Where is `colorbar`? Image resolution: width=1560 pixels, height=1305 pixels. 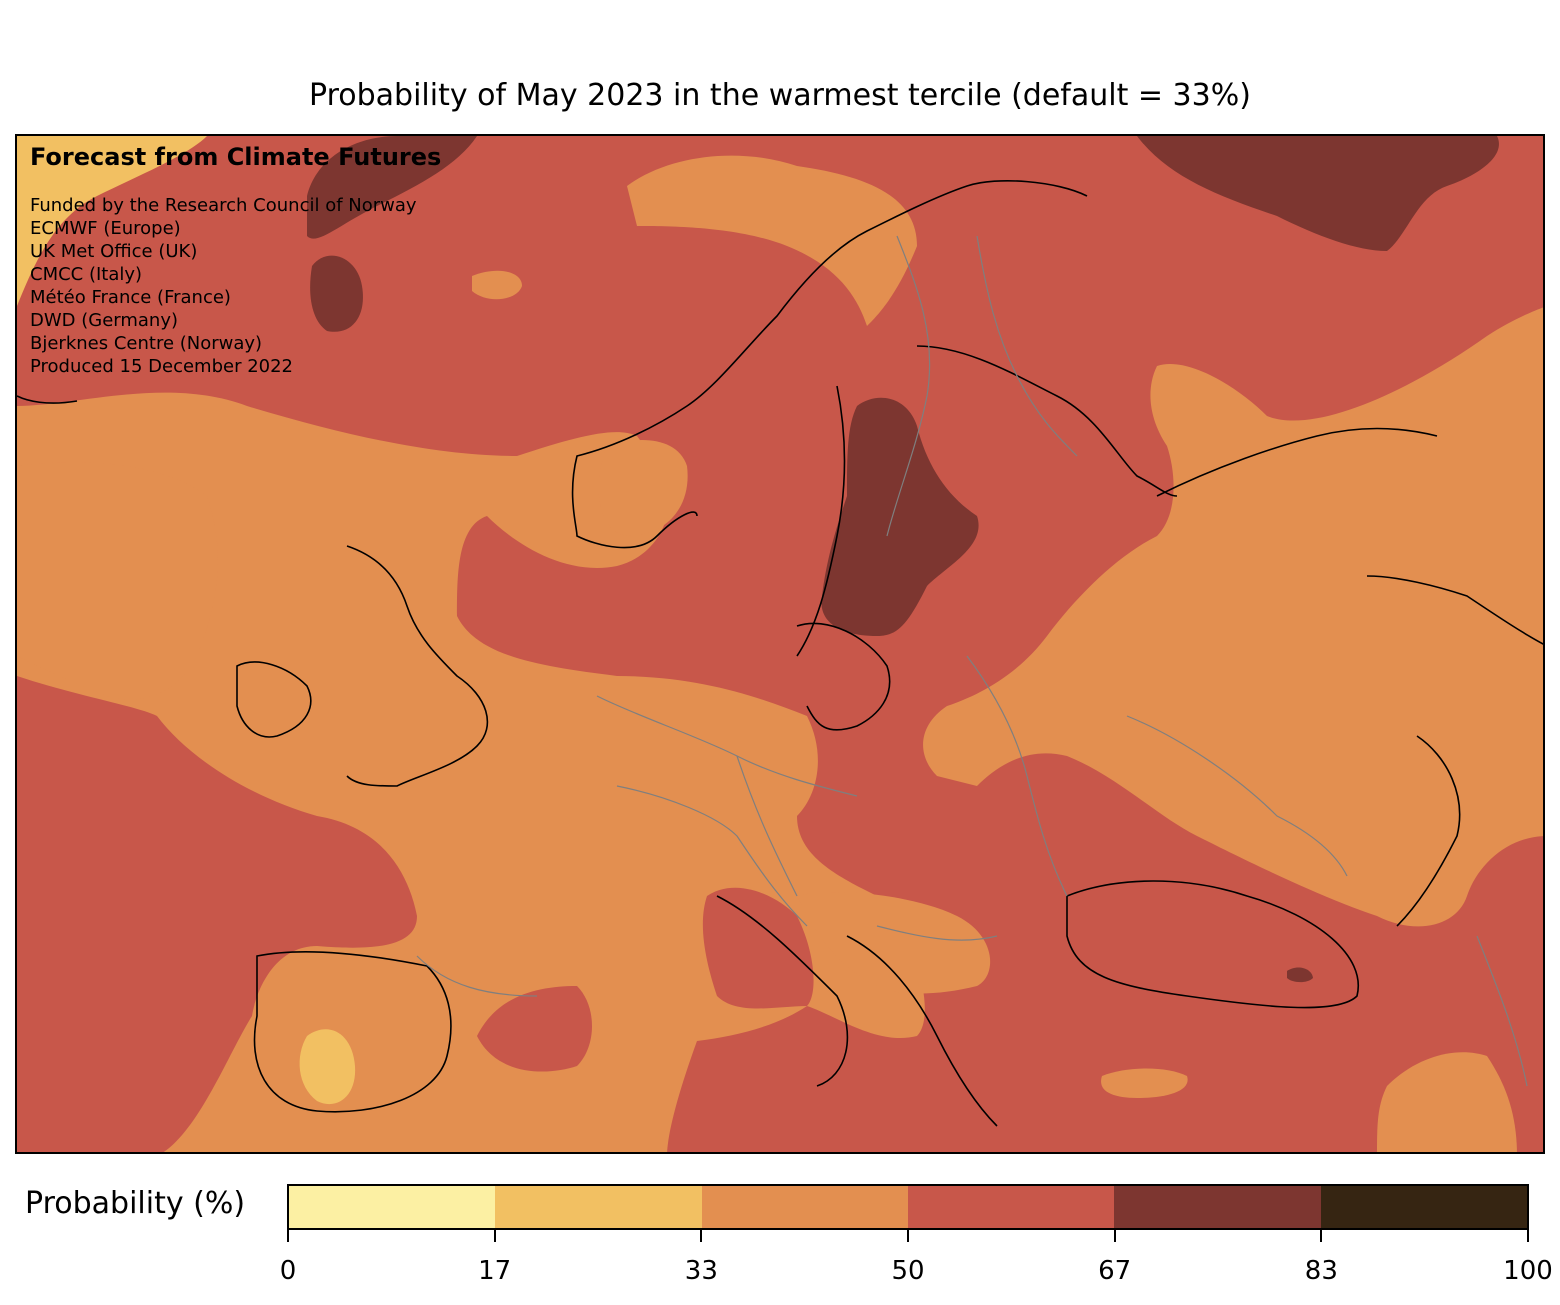 colorbar is located at coordinates (908, 1207).